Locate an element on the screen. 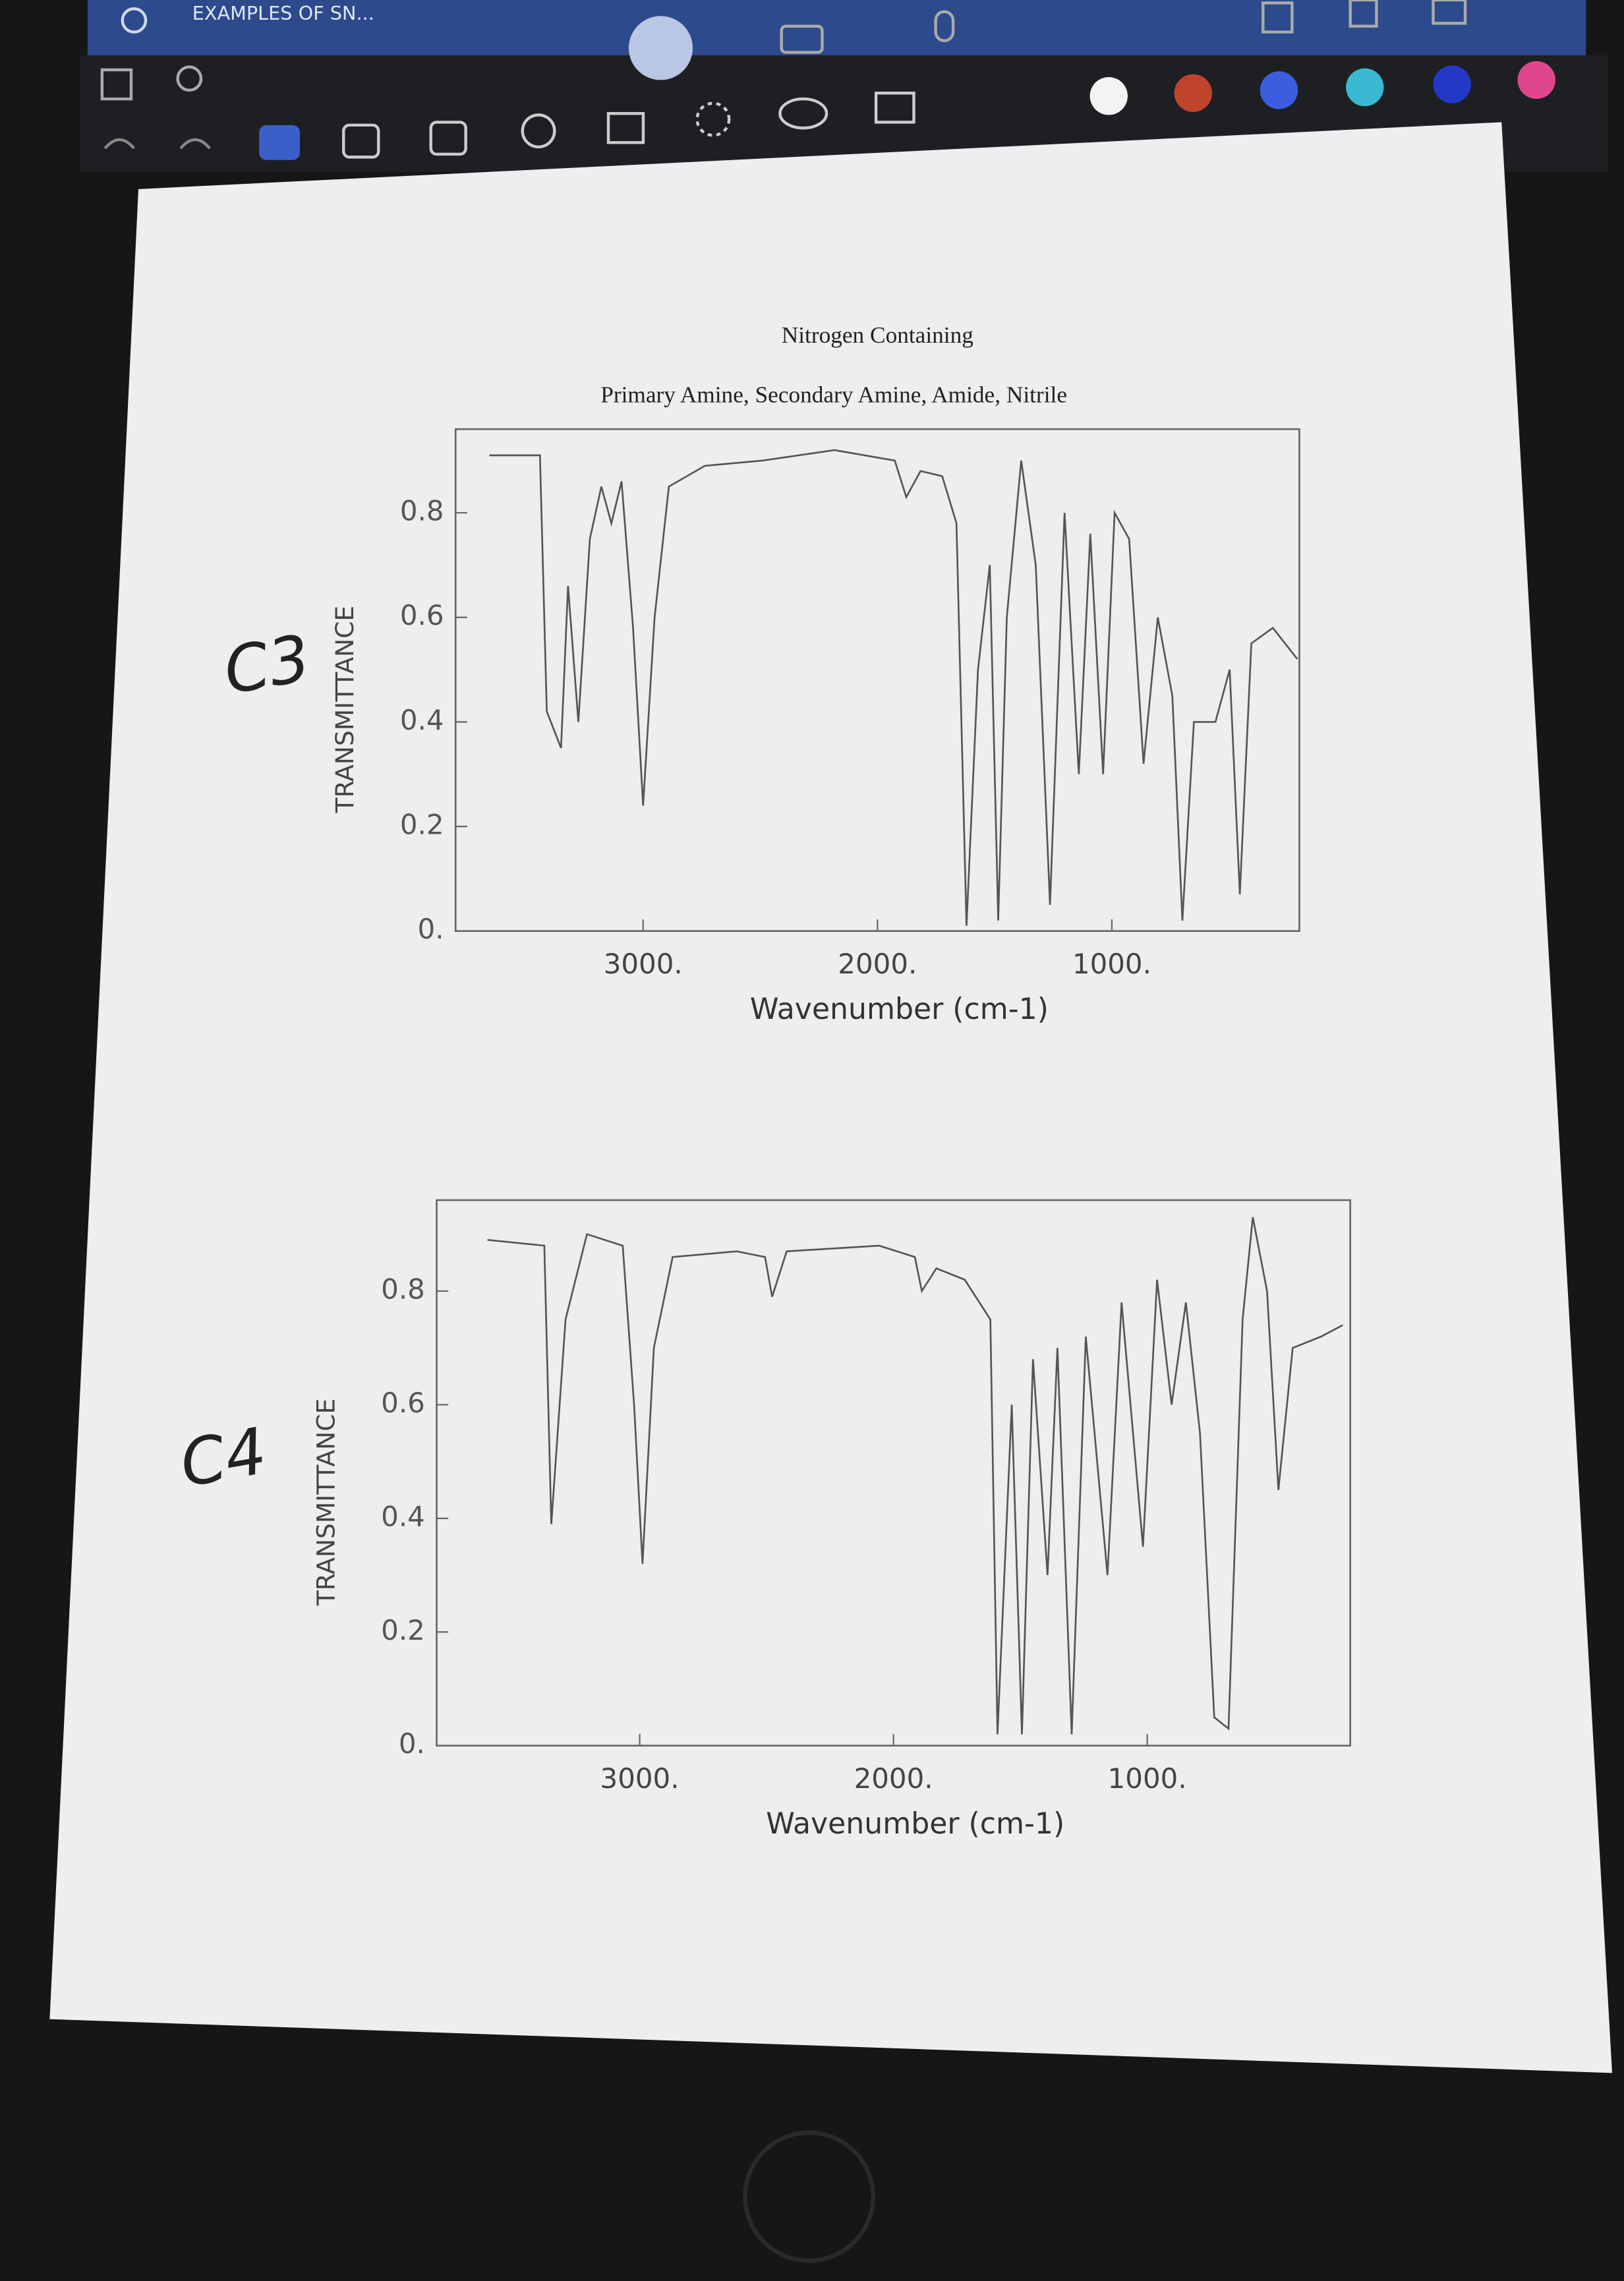 Image resolution: width=1624 pixels, height=2281 pixels. element-tool is located at coordinates (625, 127).